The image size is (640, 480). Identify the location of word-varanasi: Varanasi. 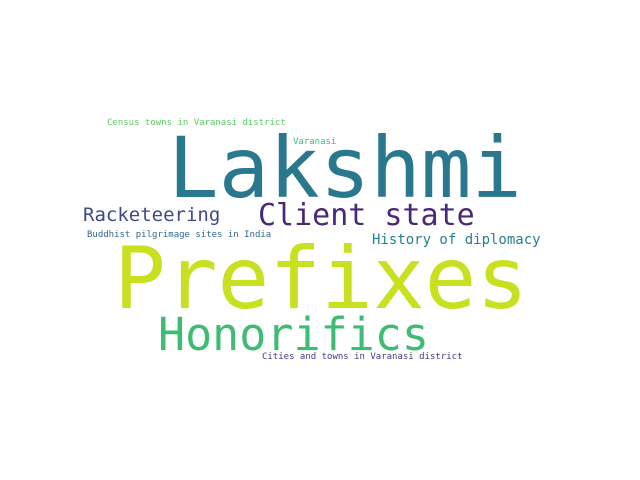
(315, 142).